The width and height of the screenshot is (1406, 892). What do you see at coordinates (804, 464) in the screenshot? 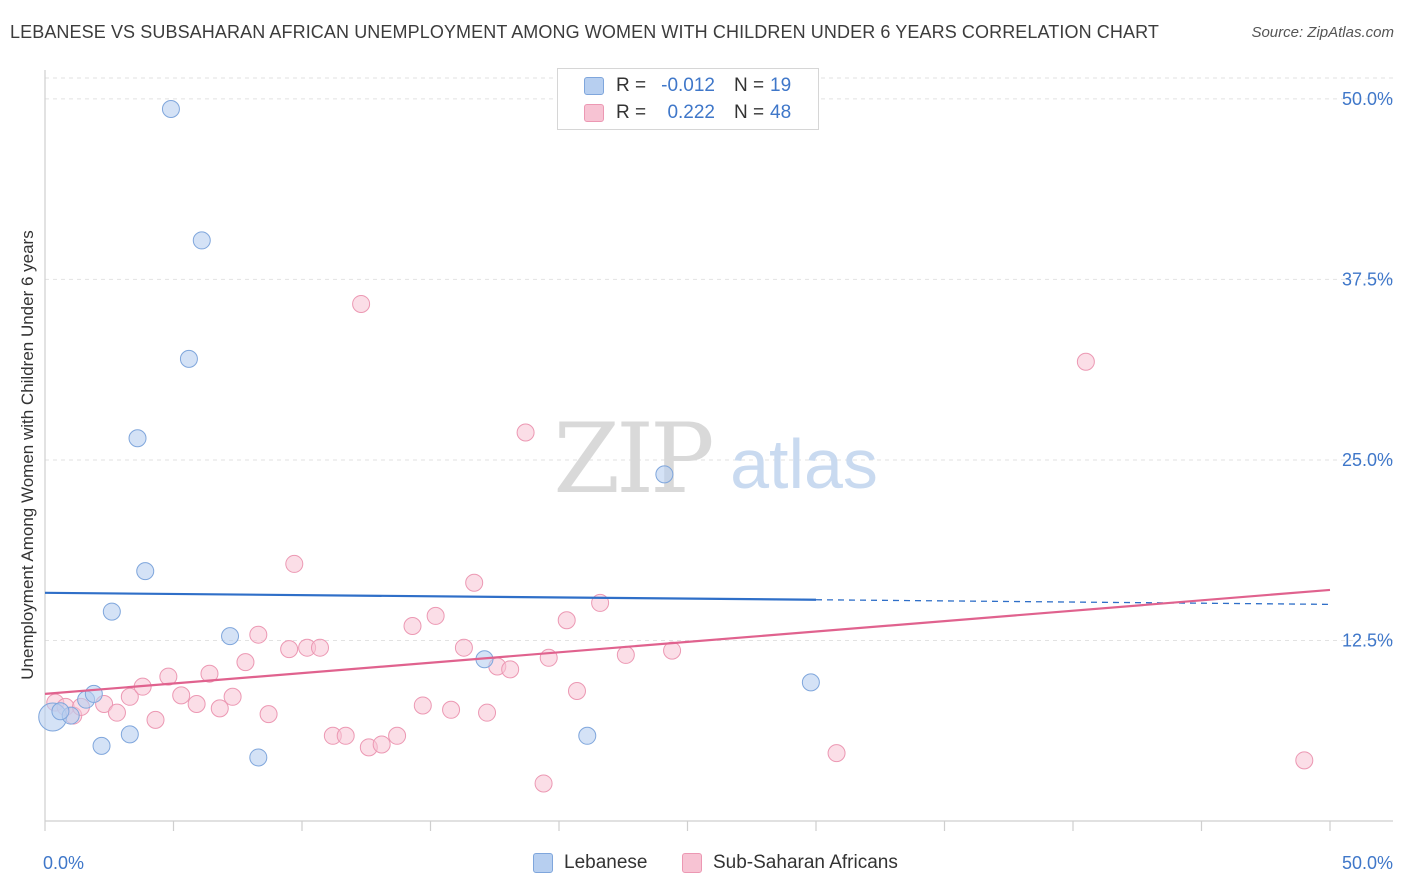
I see `watermark-atlas: atlas` at bounding box center [804, 464].